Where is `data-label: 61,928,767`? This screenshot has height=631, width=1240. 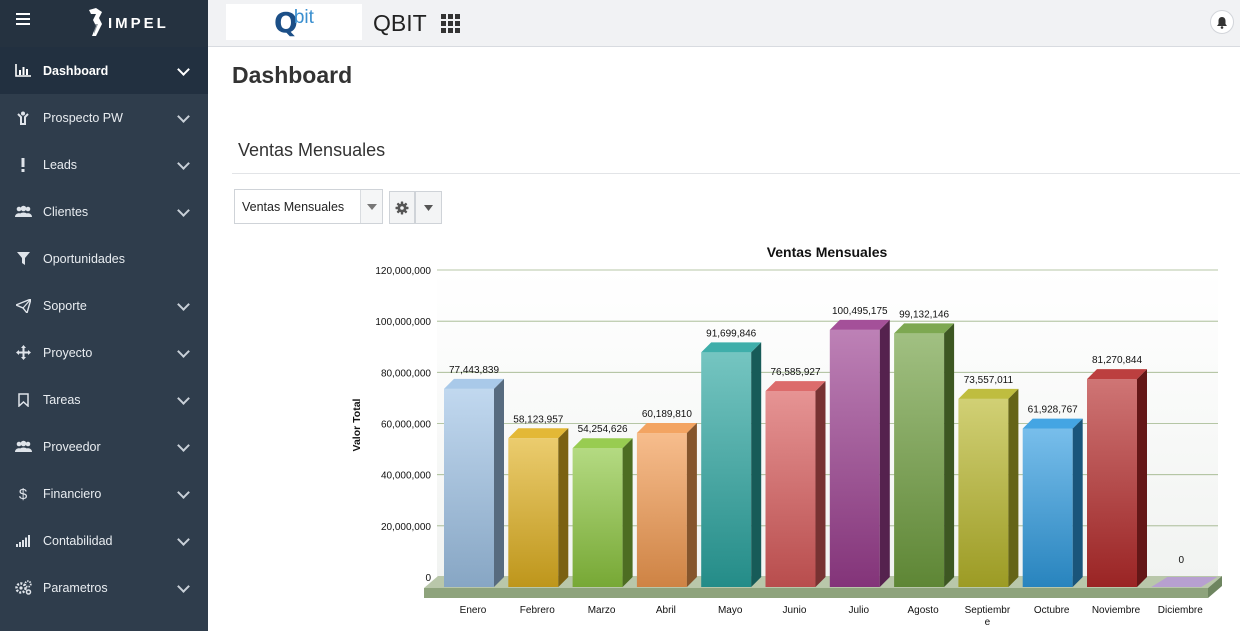 data-label: 61,928,767 is located at coordinates (1053, 410).